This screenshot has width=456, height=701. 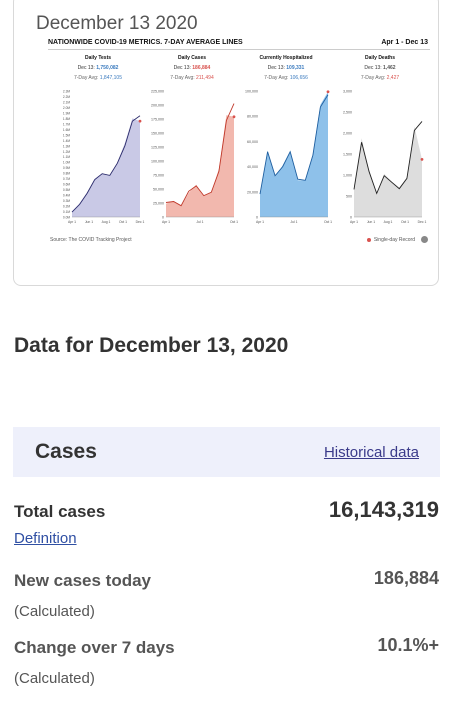 What do you see at coordinates (66, 196) in the screenshot?
I see `y-tick-label: 0.4M` at bounding box center [66, 196].